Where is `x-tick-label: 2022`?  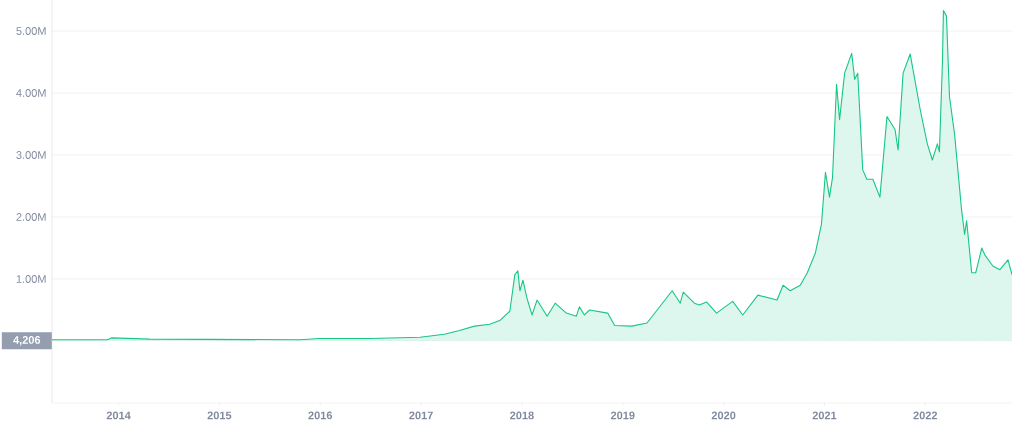
x-tick-label: 2022 is located at coordinates (925, 415).